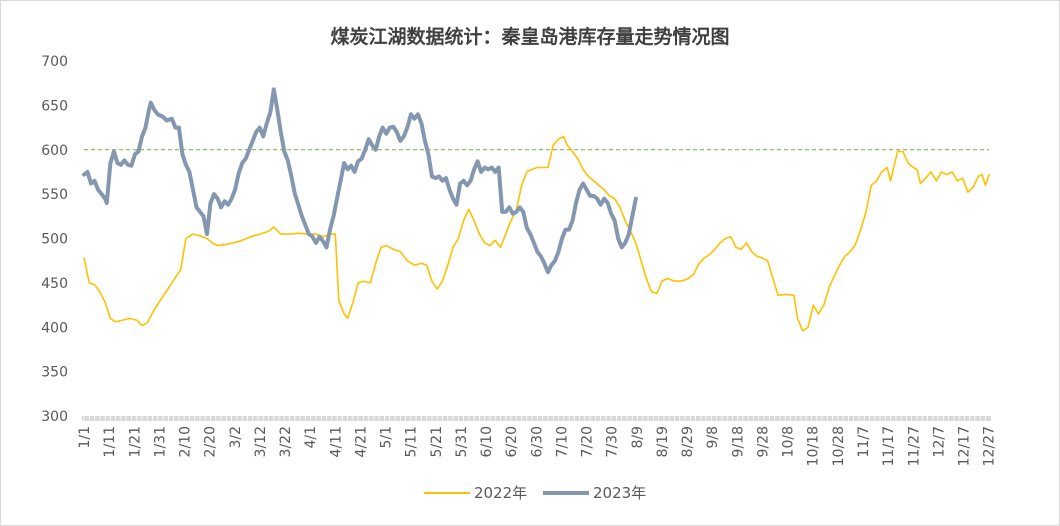 The width and height of the screenshot is (1060, 526). Describe the element at coordinates (688, 441) in the screenshot. I see `x-tick-label: 8/29` at that location.